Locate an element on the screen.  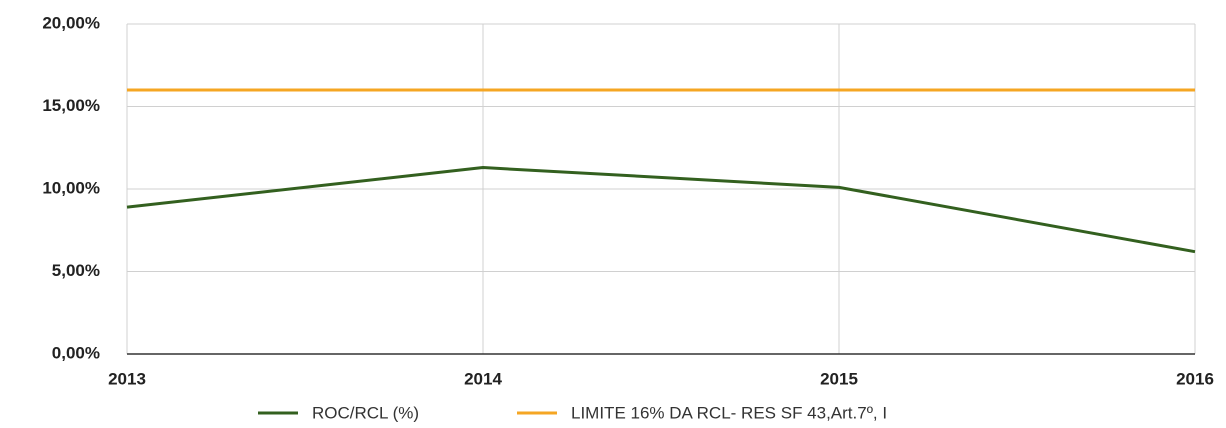
x-tick-label: 2015 is located at coordinates (839, 378).